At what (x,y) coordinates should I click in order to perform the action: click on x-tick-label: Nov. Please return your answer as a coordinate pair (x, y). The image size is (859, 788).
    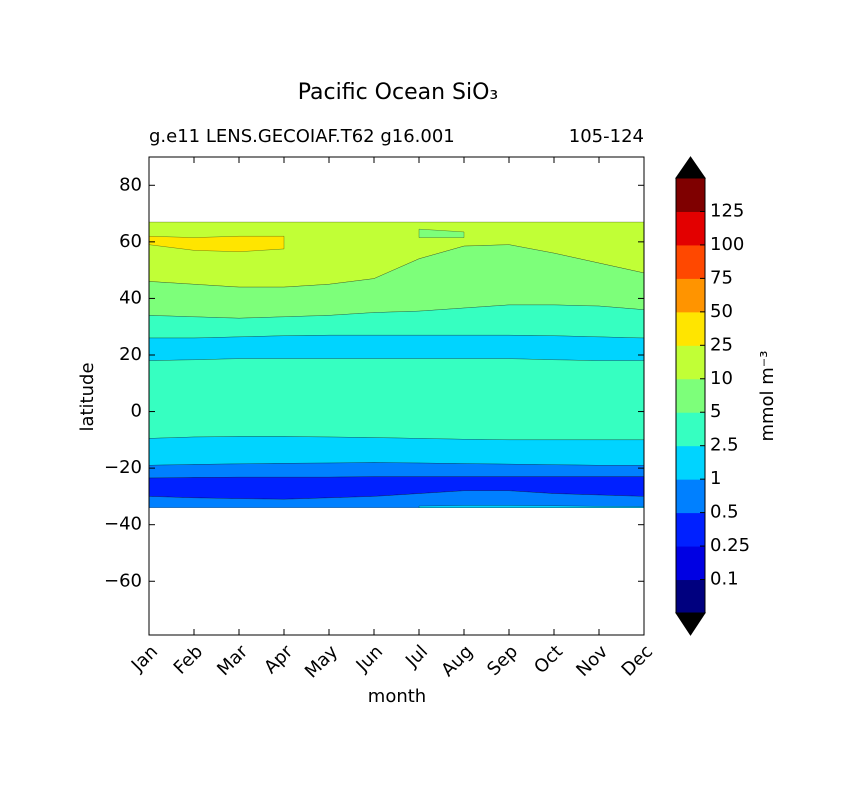
    Looking at the image, I should click on (592, 661).